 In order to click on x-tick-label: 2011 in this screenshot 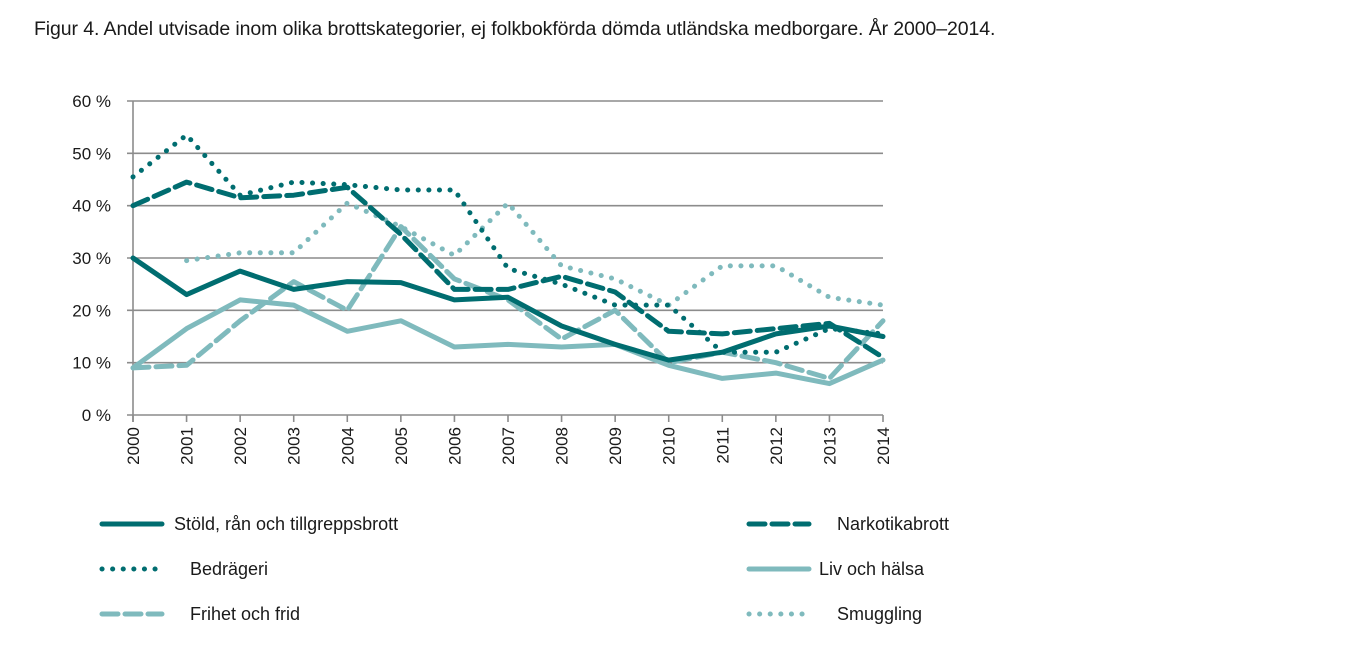, I will do `click(722, 445)`.